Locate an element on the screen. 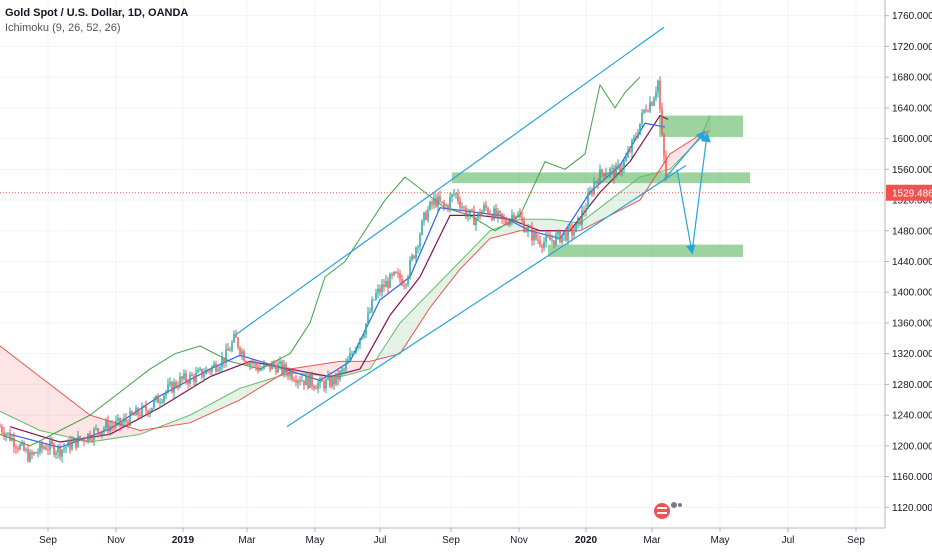 The height and width of the screenshot is (555, 932). events-flag-icon is located at coordinates (668, 511).